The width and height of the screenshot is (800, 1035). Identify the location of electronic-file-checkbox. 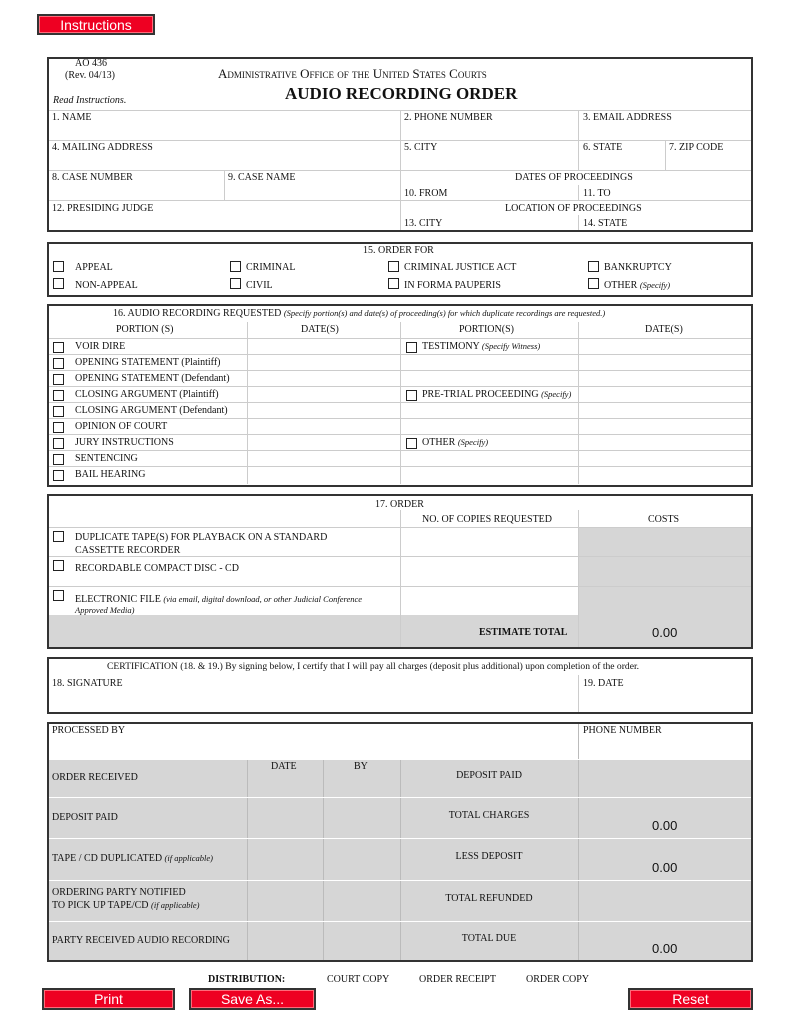
(58, 595).